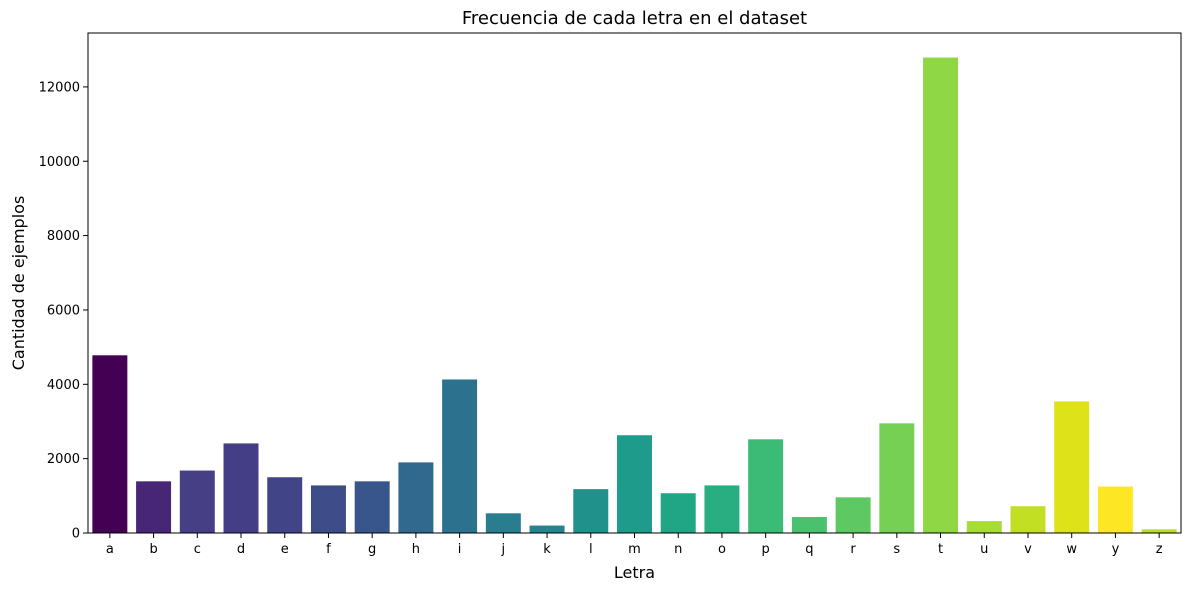 The width and height of the screenshot is (1189, 594). I want to click on x-tick-label: h, so click(416, 549).